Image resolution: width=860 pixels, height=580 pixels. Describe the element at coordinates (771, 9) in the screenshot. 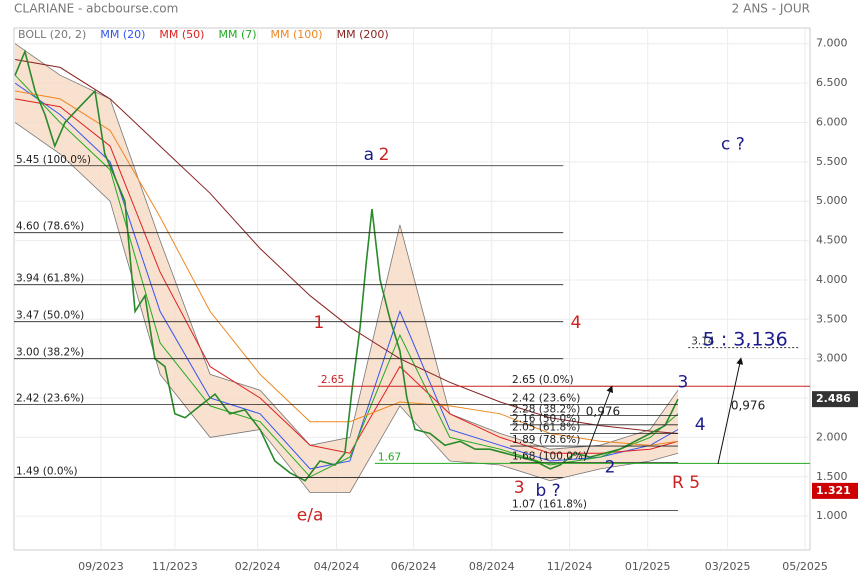

I see `chart-subtitle: 2 ANS - JOUR` at that location.